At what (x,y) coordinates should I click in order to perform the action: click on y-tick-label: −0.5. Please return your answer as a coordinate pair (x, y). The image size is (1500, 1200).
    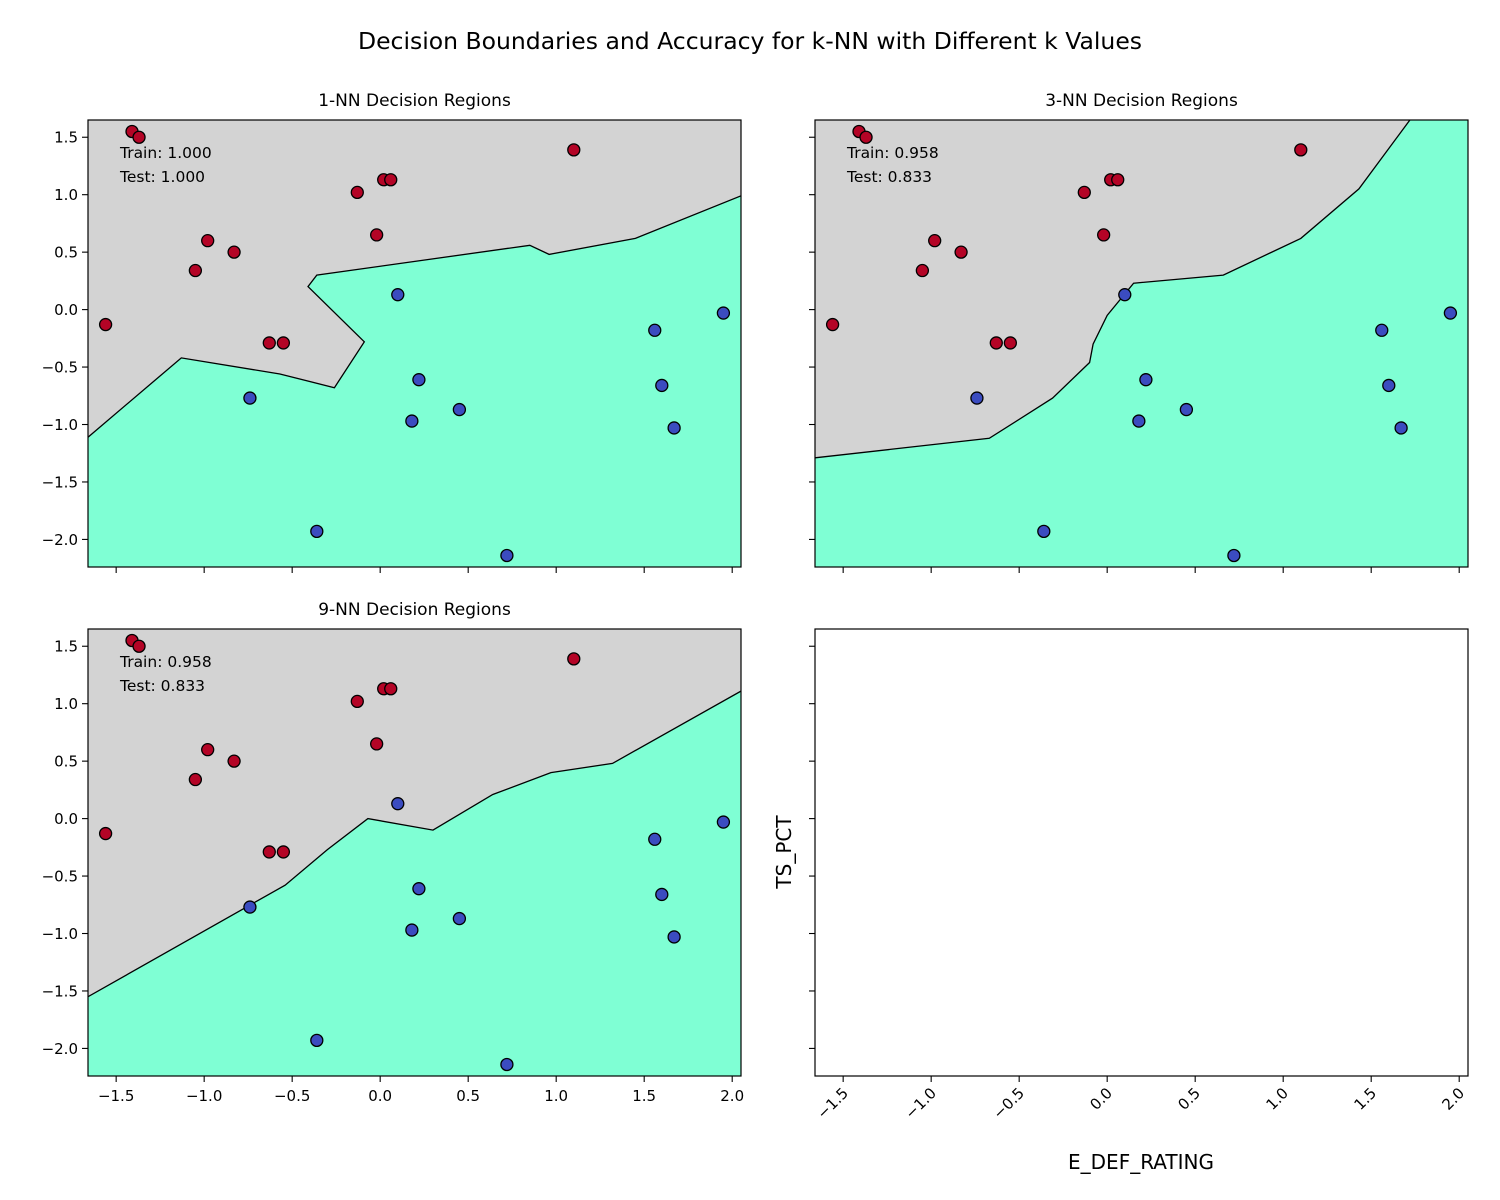
    Looking at the image, I should click on (60, 877).